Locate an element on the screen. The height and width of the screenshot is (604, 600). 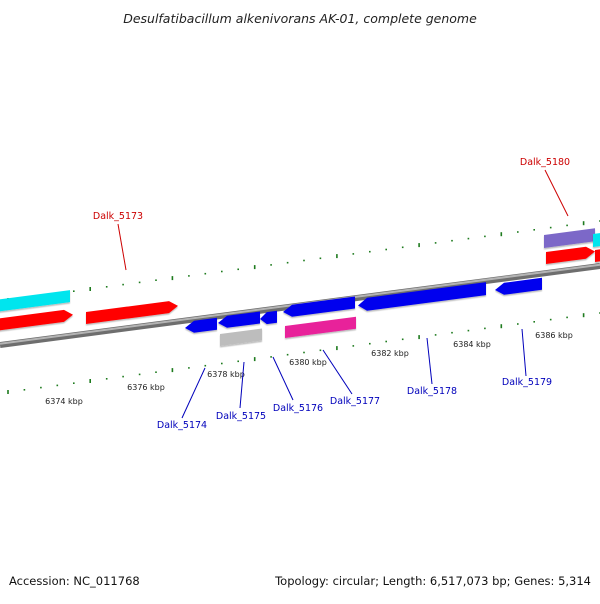
gene-label-dalk-5175: Dalk_5175 is located at coordinates (241, 416).